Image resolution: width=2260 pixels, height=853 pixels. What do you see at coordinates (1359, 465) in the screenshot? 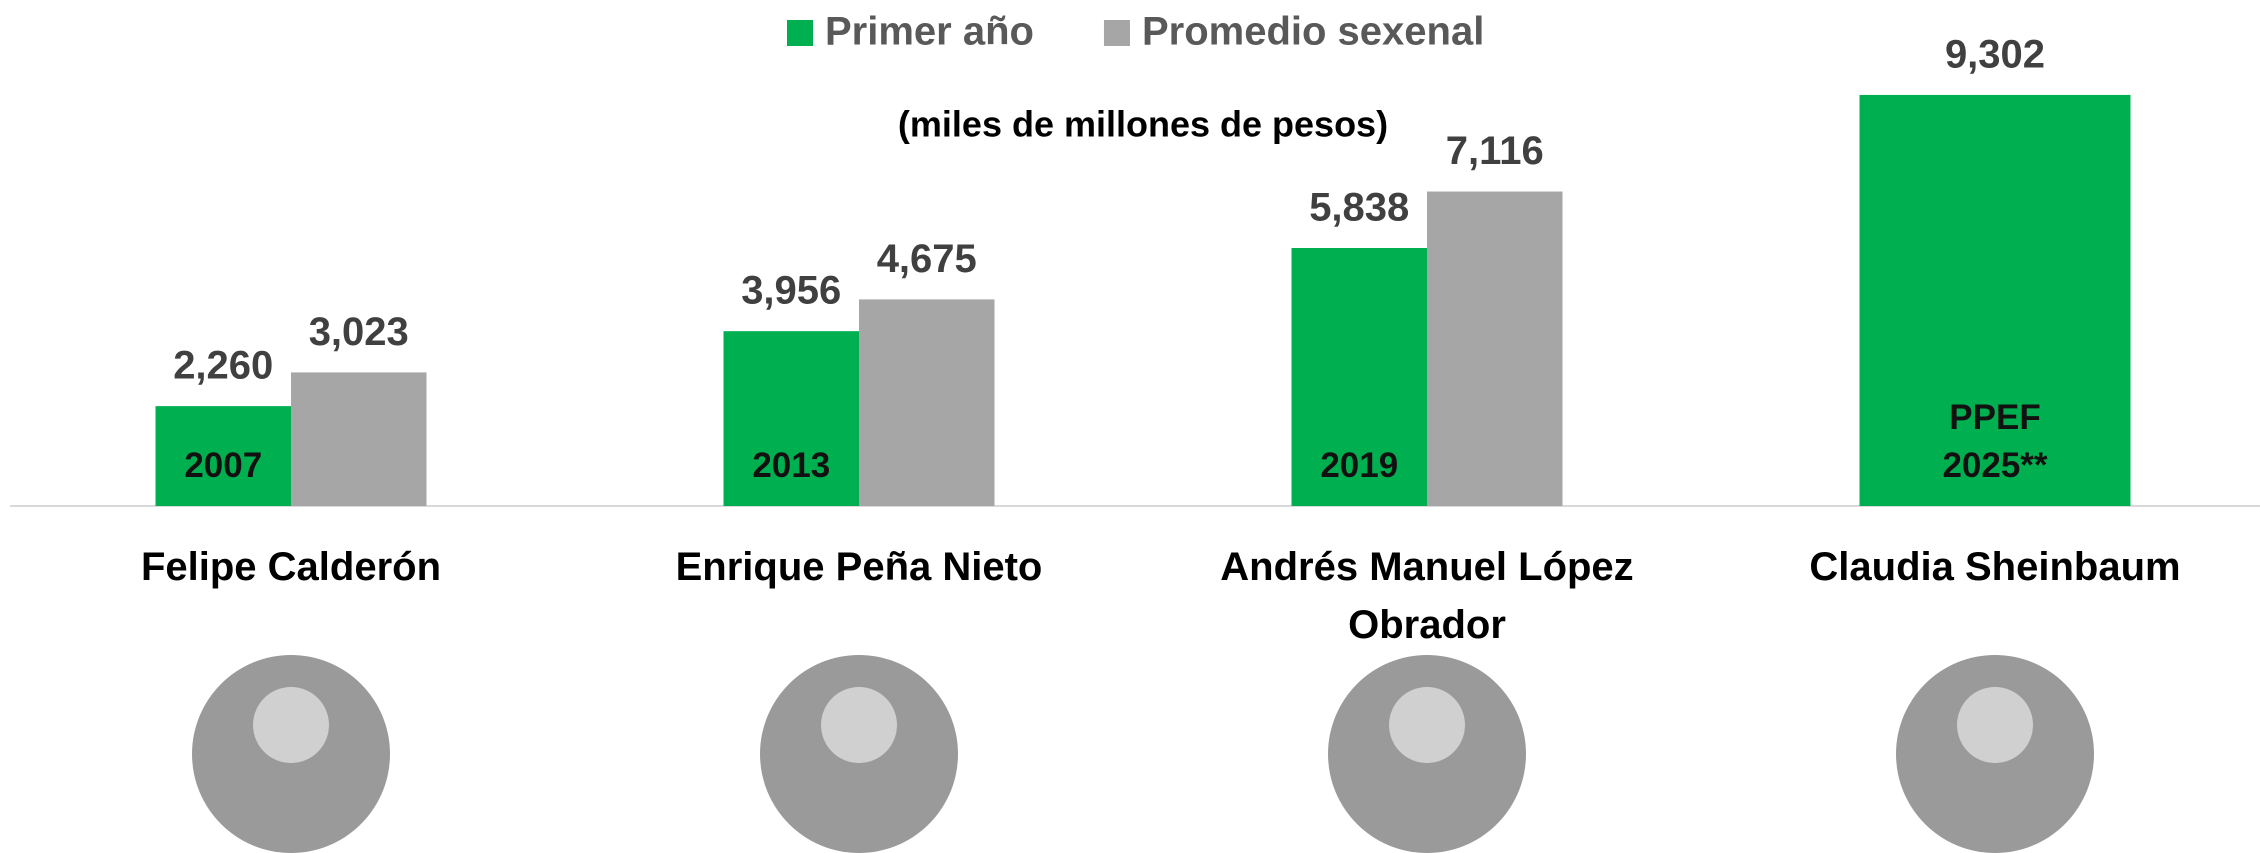
I see `bar-label: 2019` at bounding box center [1359, 465].